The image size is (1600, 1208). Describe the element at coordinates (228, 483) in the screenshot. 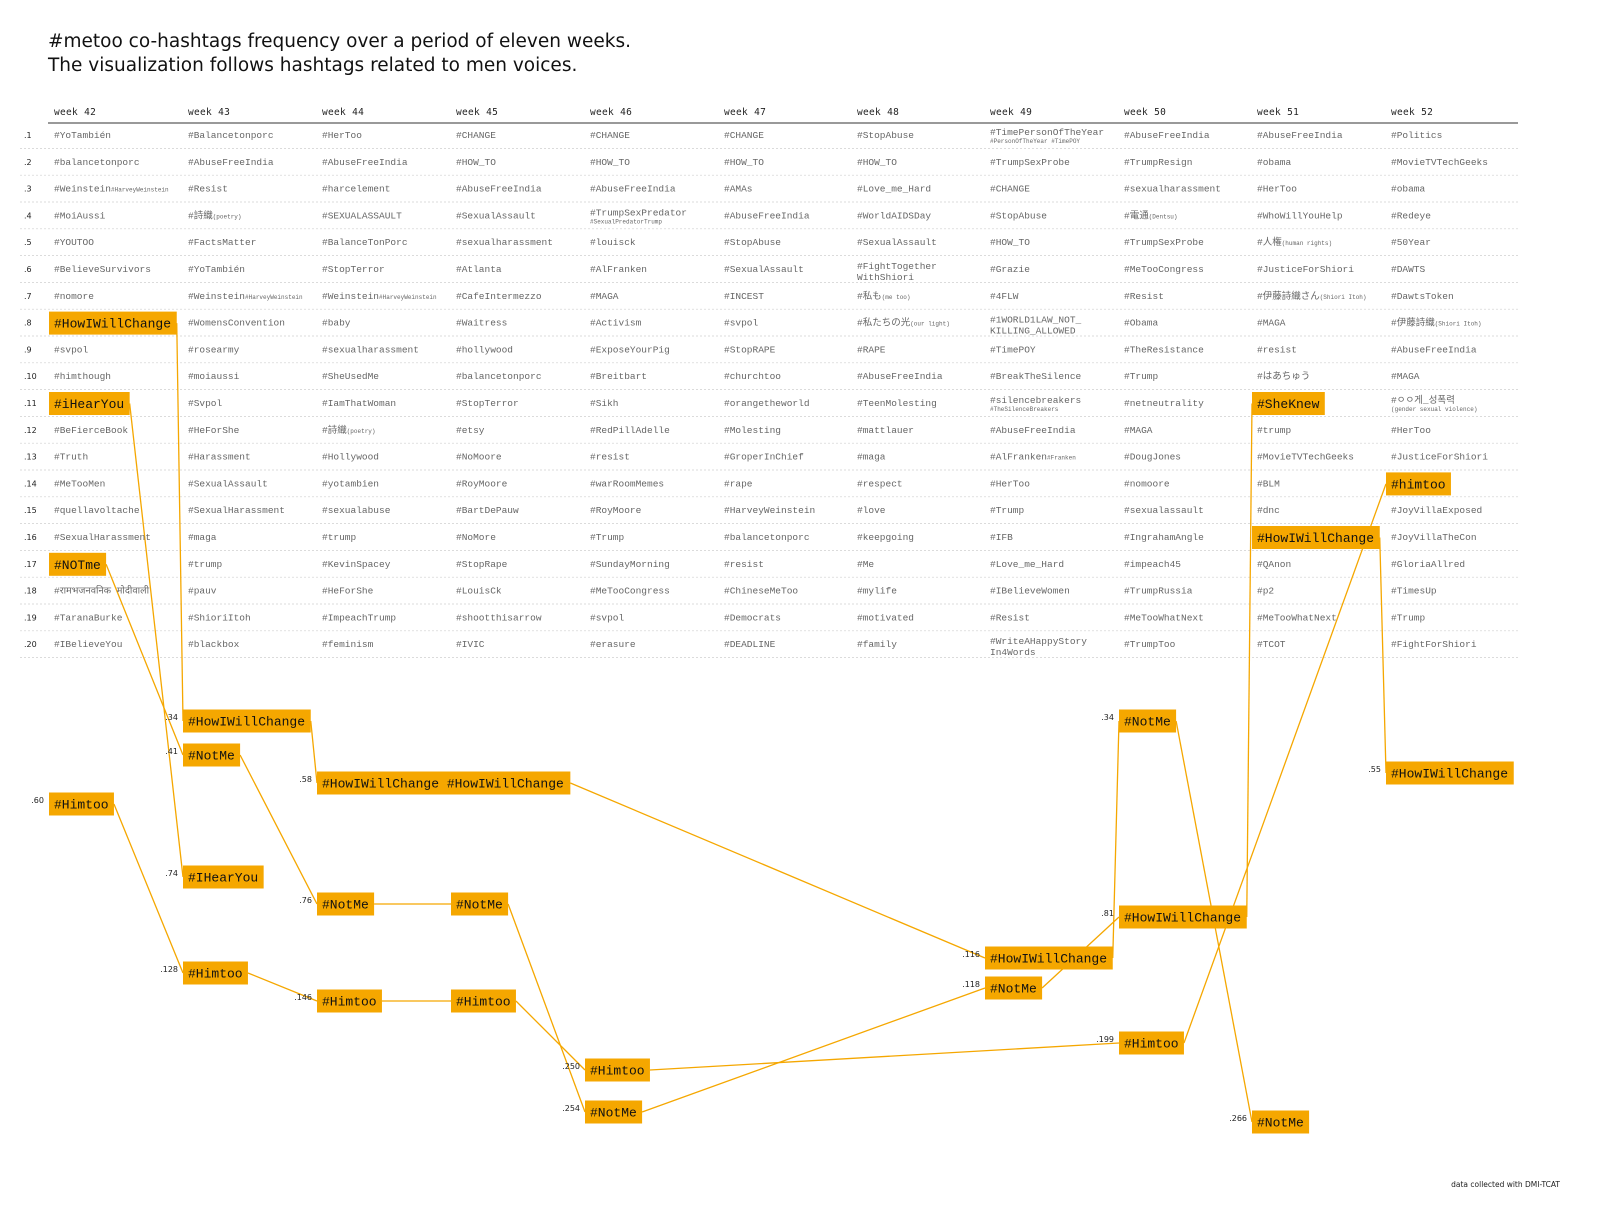

I see `hashtag-cell: #SexualAssault` at that location.